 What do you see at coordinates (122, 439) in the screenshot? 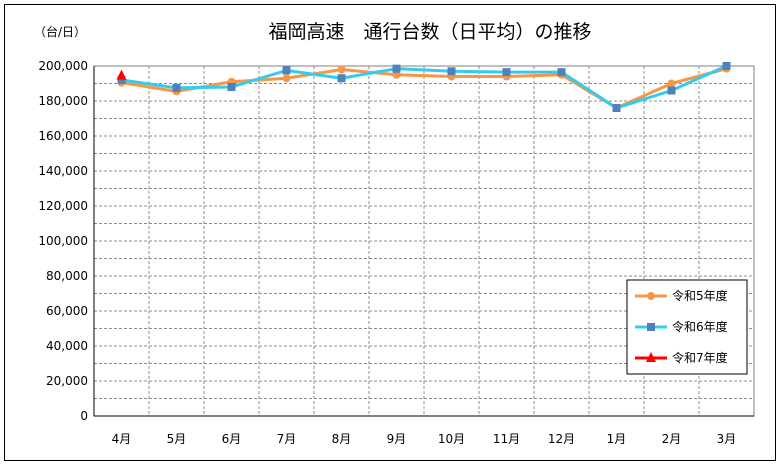
I see `x-tick-label: 4月` at bounding box center [122, 439].